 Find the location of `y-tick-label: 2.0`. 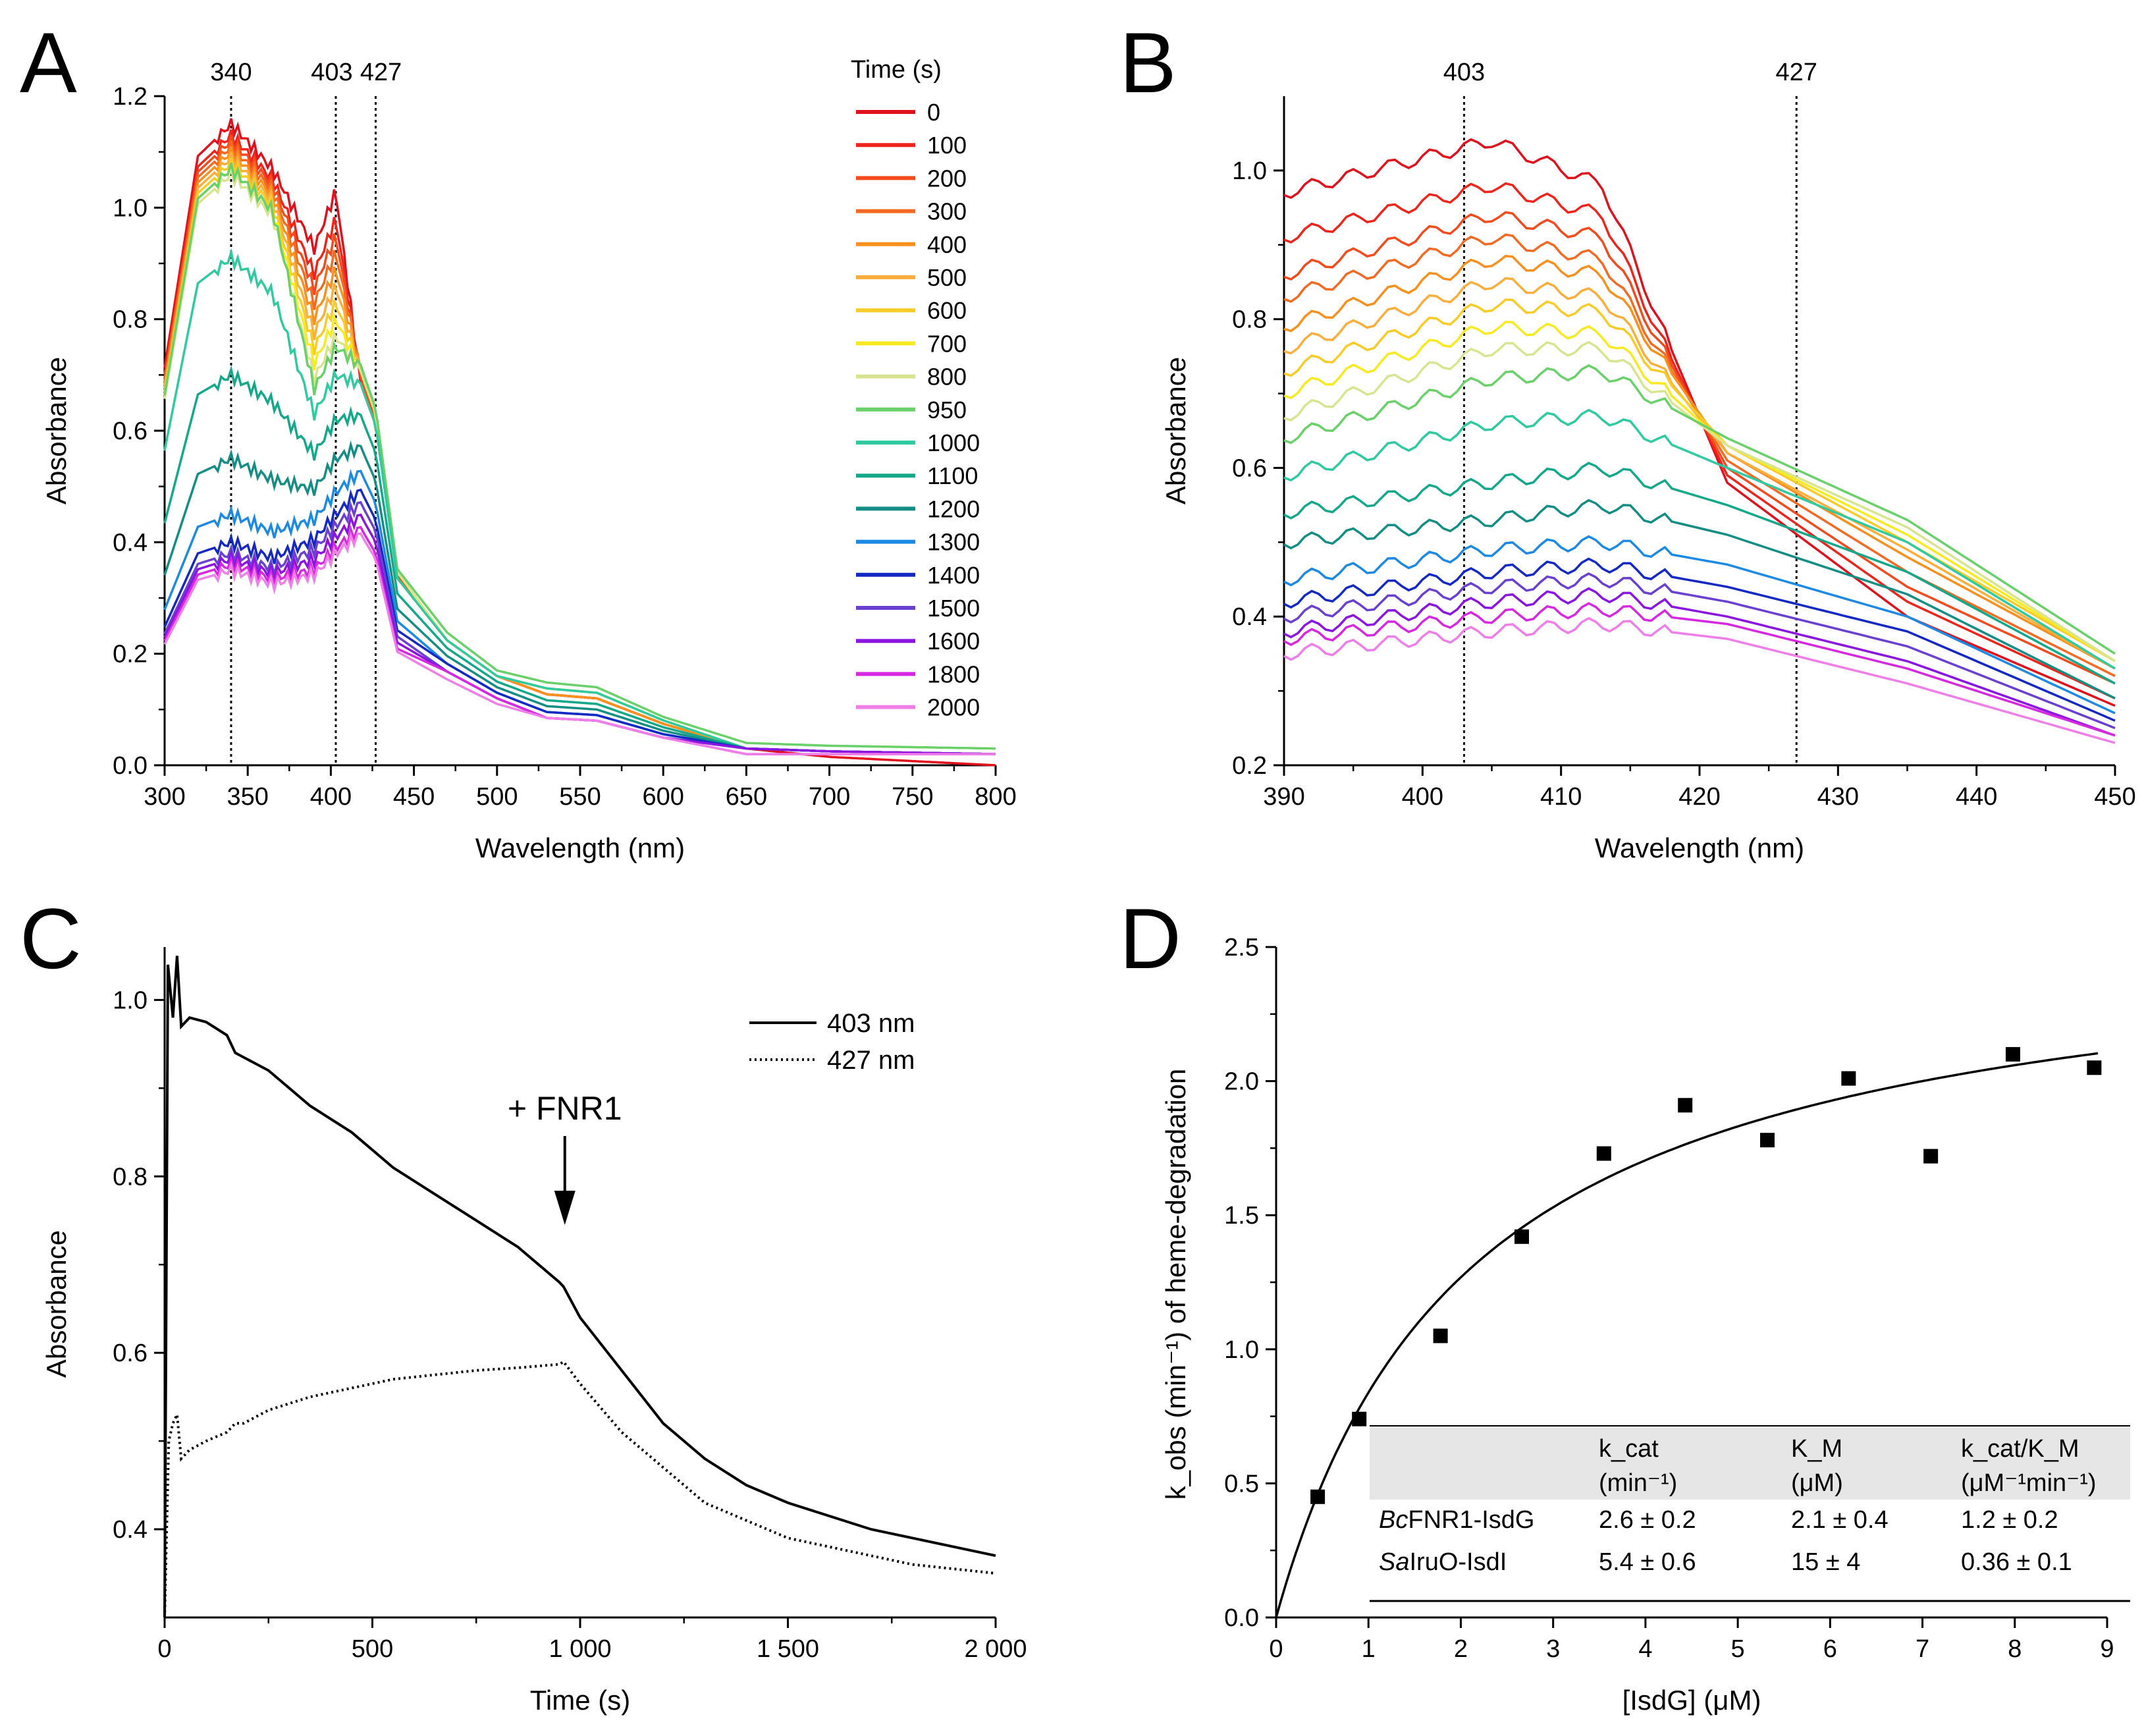

y-tick-label: 2.0 is located at coordinates (1241, 1082).